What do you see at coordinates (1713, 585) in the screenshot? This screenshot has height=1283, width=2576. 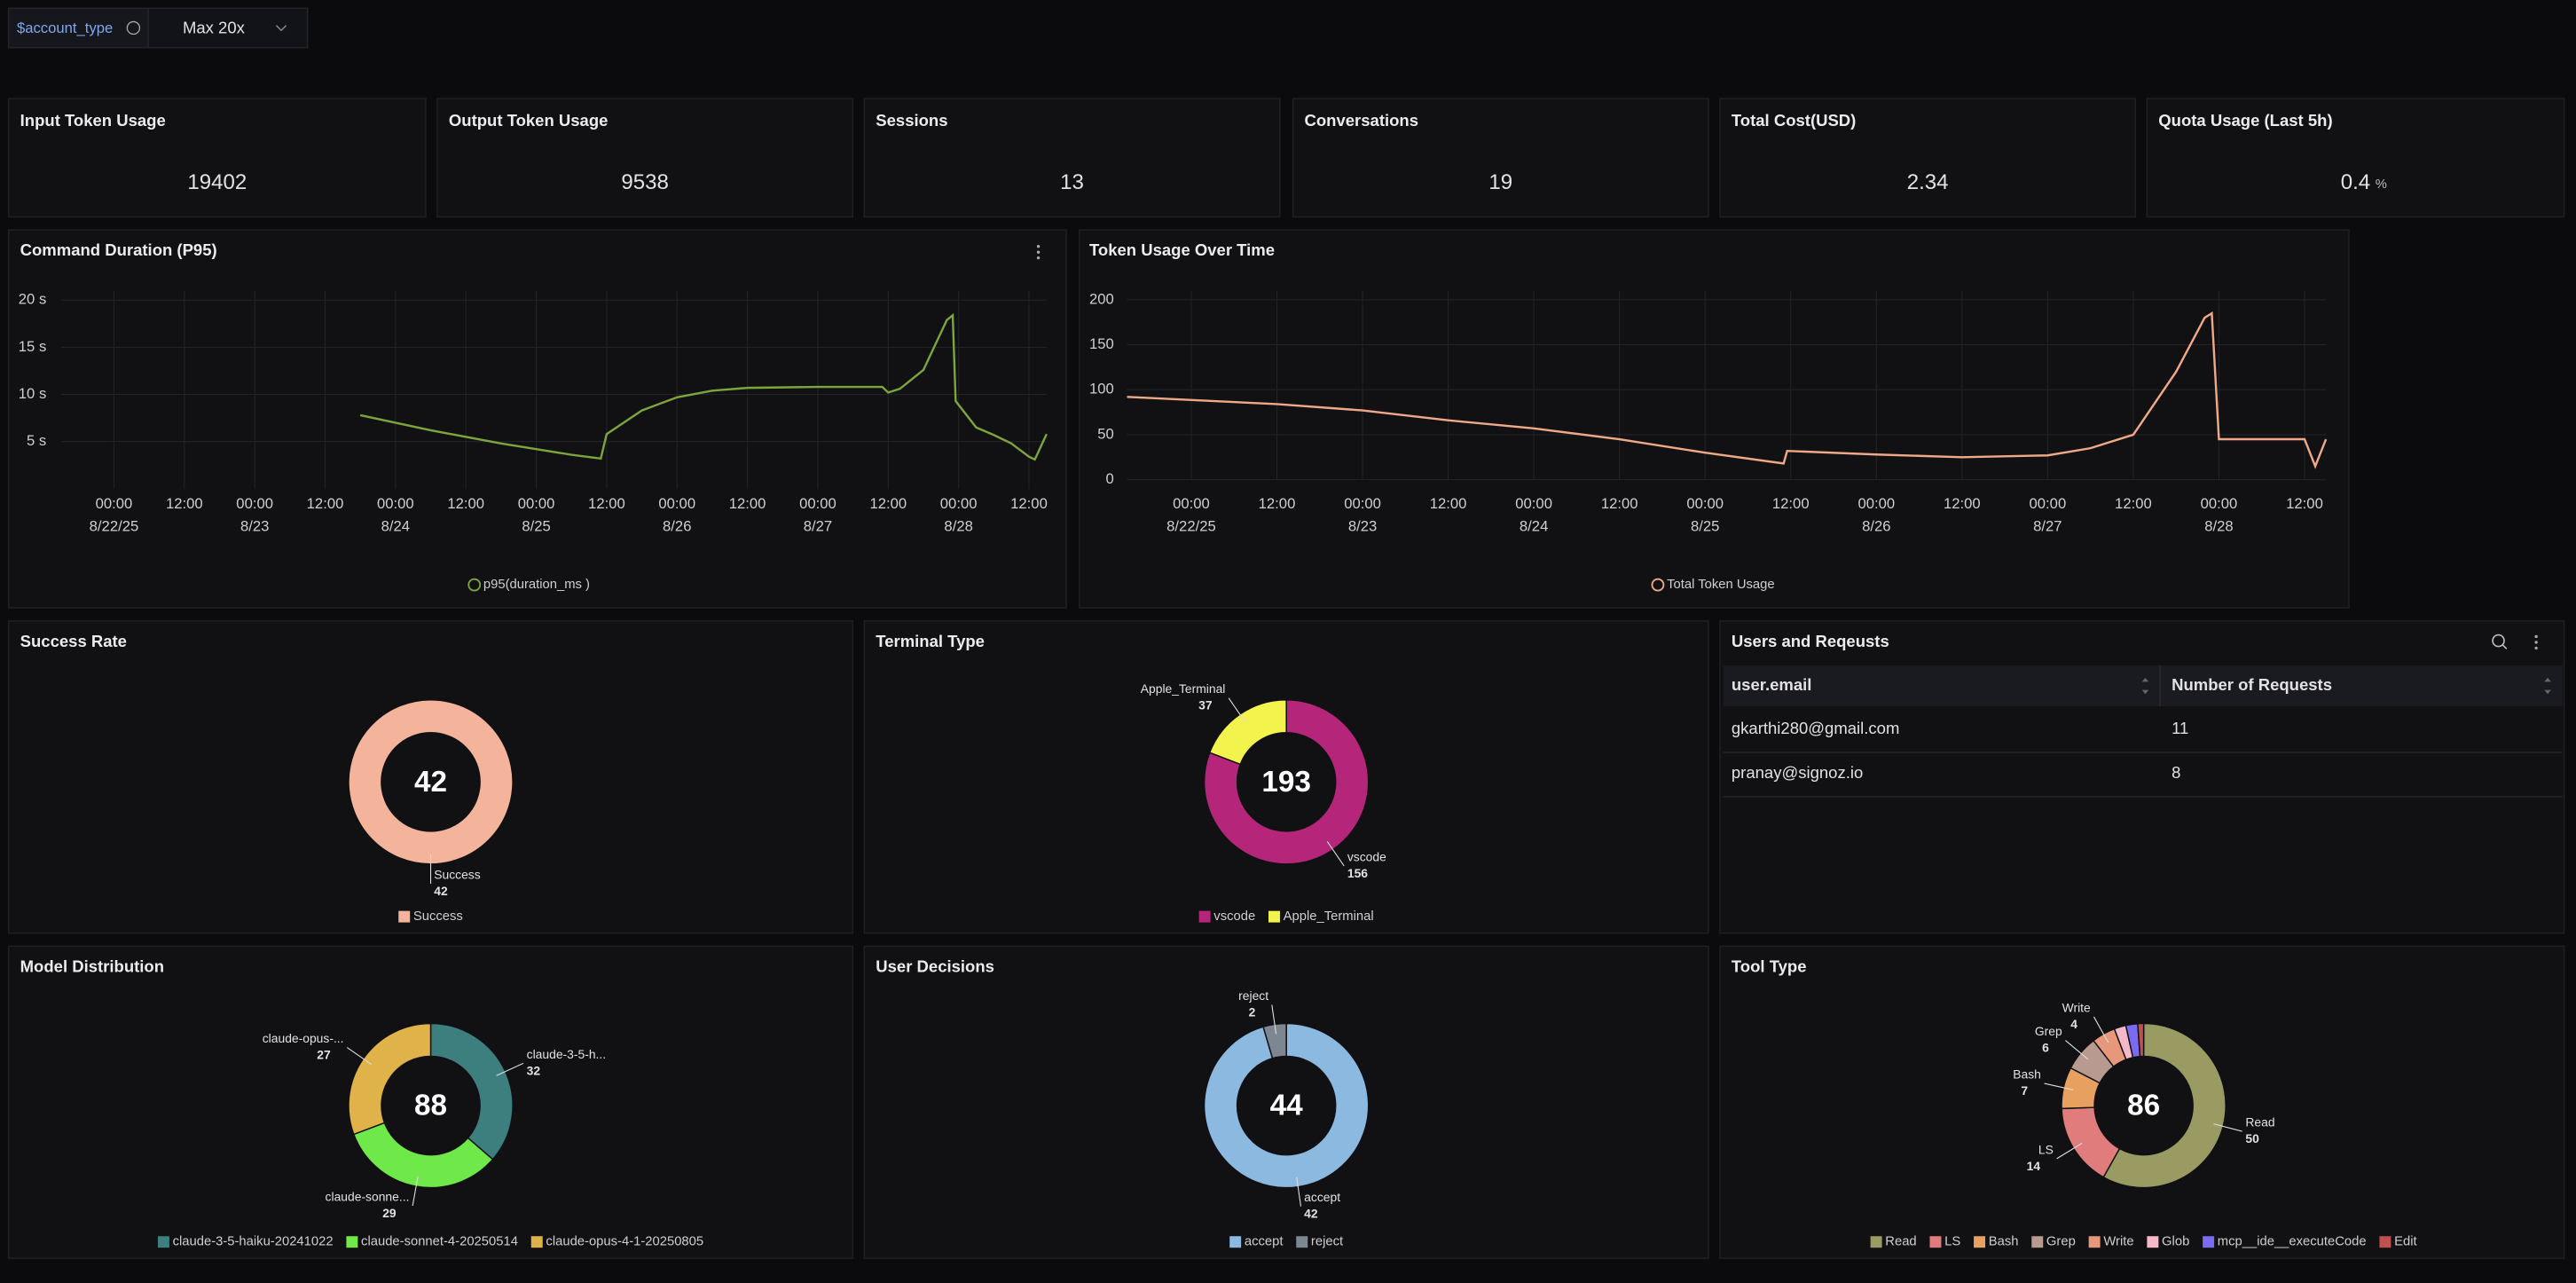 I see `legend: Total Token Usage` at bounding box center [1713, 585].